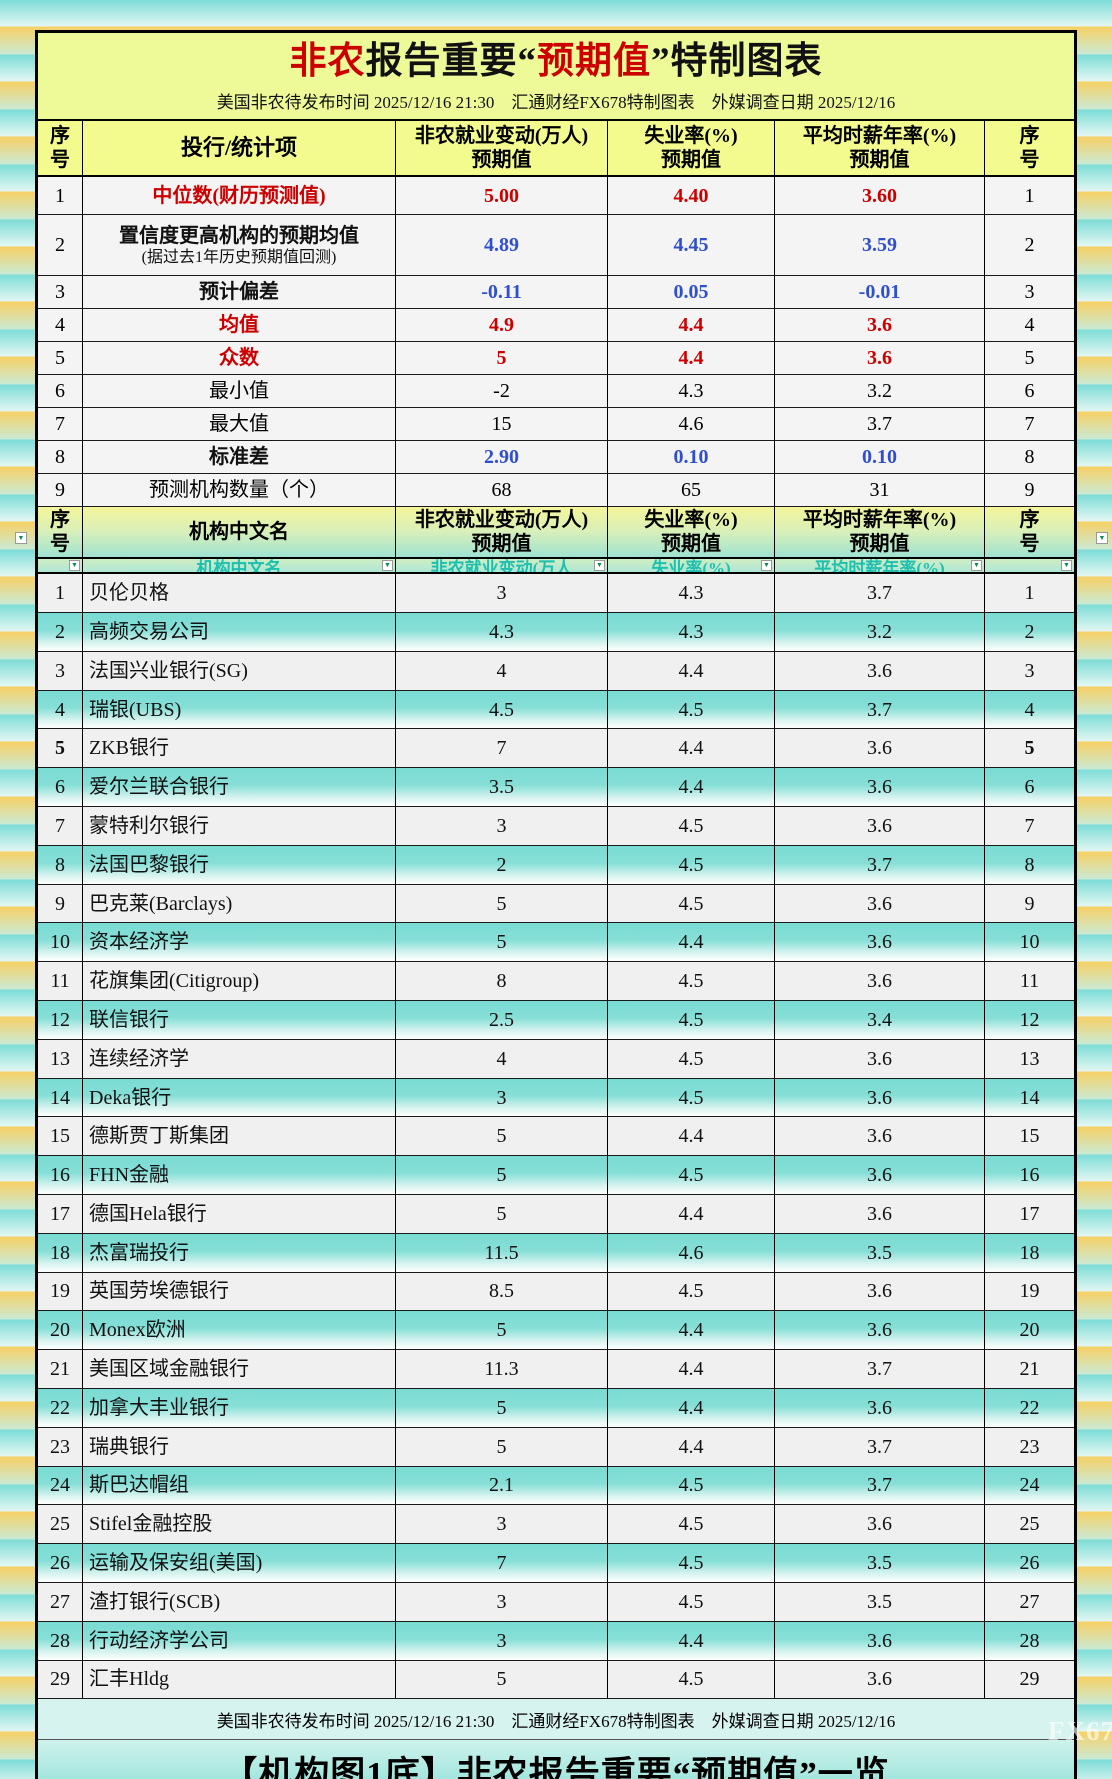 This screenshot has height=1779, width=1112. Describe the element at coordinates (60, 325) in the screenshot. I see `stats-row-seq-left: 4` at that location.